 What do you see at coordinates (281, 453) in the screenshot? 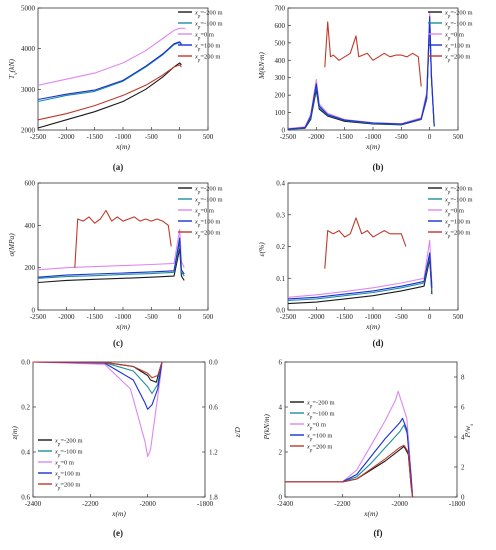
I see `y-tick-label: 2` at bounding box center [281, 453].